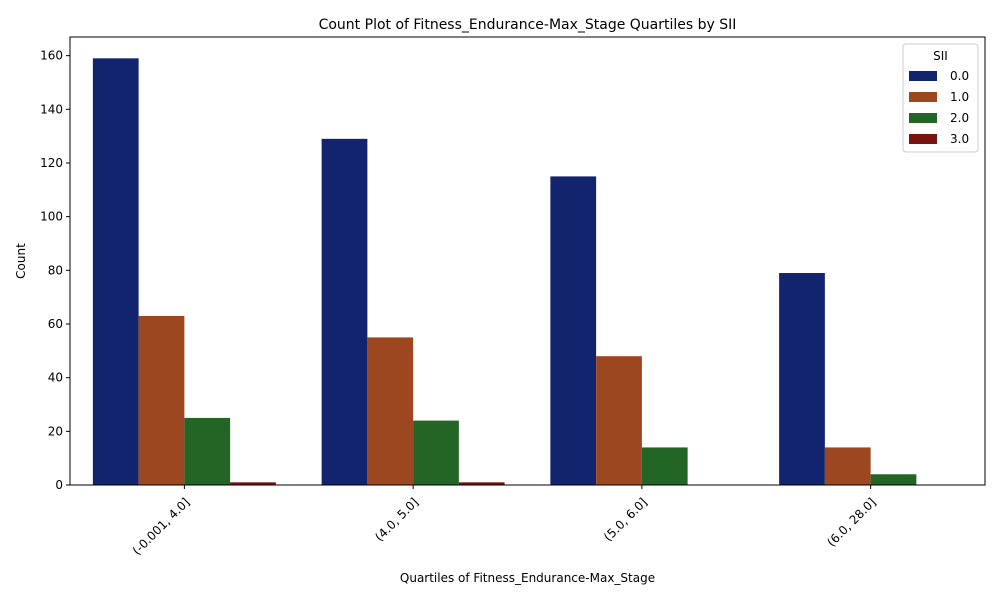 The width and height of the screenshot is (1000, 600). I want to click on y-tick-label: 40, so click(55, 378).